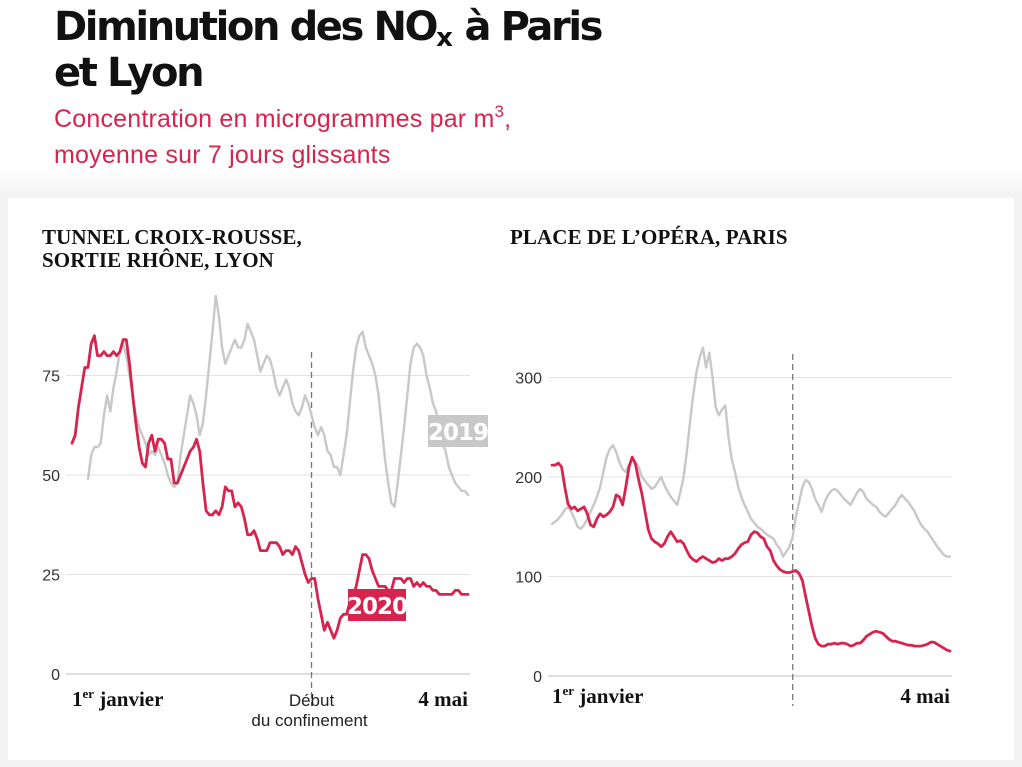 The width and height of the screenshot is (1022, 767). I want to click on lyon-ytick-label: 0, so click(55, 675).